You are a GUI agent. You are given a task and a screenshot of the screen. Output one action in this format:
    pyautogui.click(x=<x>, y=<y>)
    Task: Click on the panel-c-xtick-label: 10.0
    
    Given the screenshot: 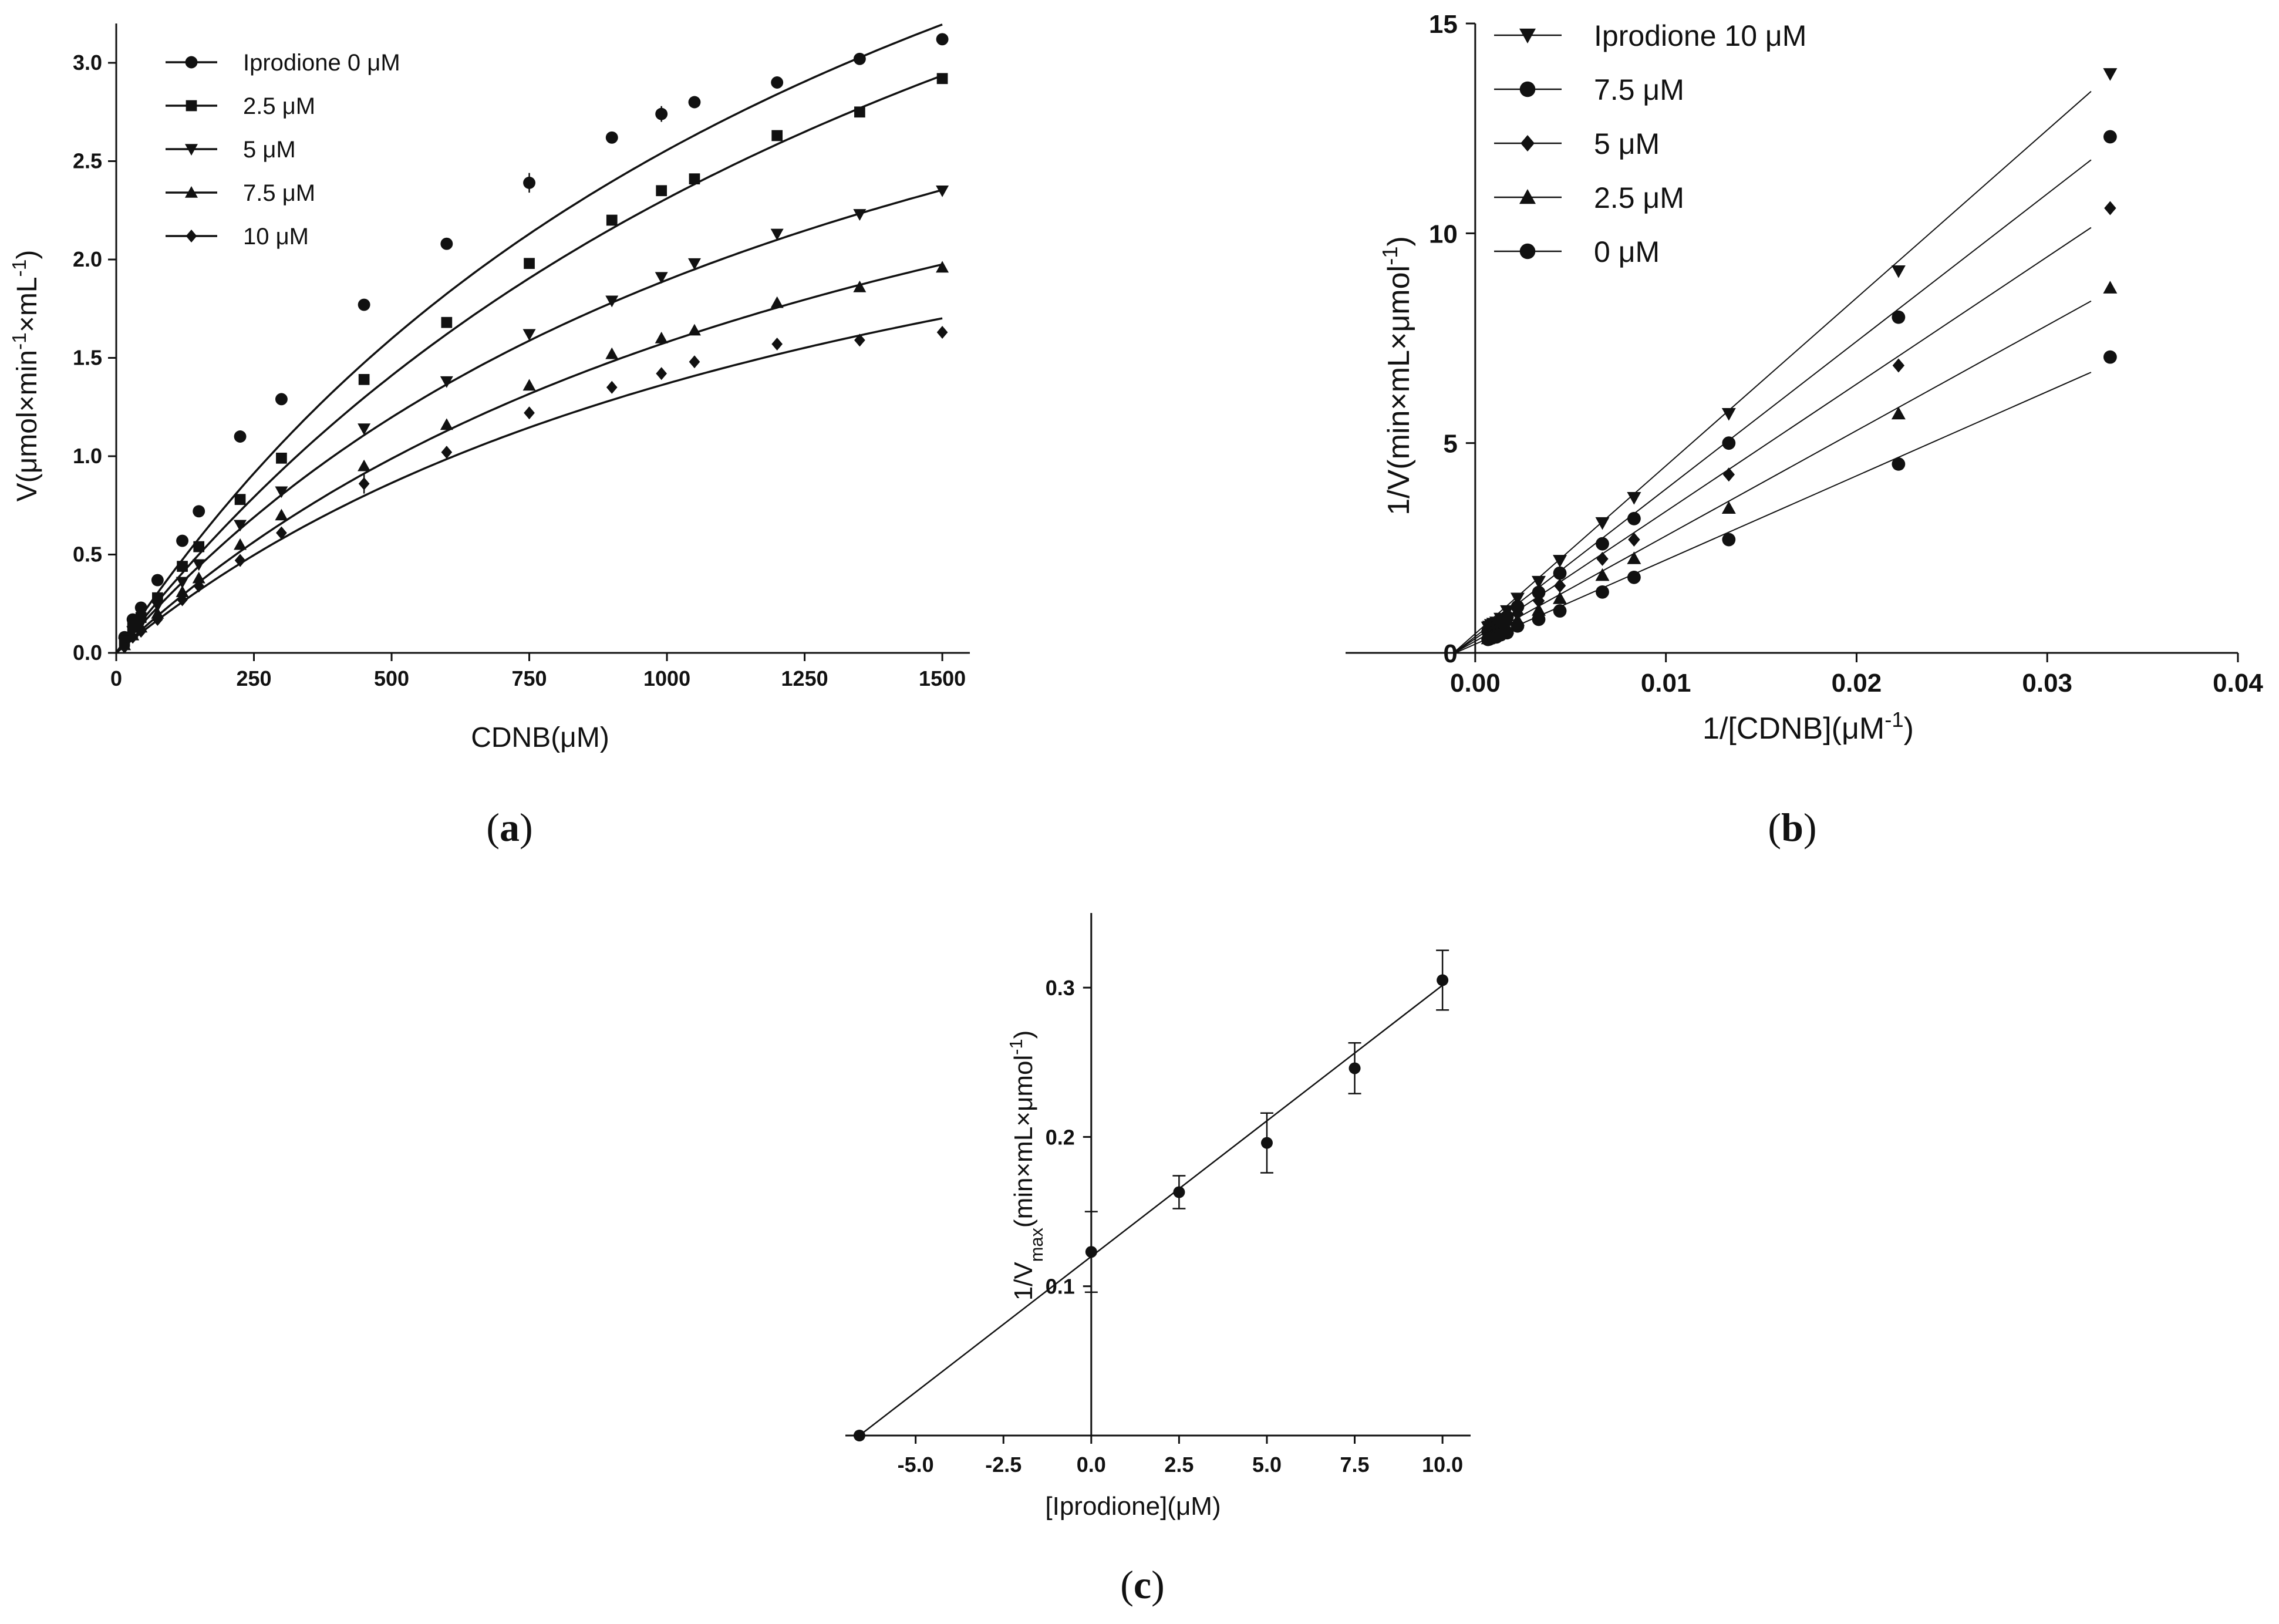 What is the action you would take?
    pyautogui.click(x=1442, y=1465)
    